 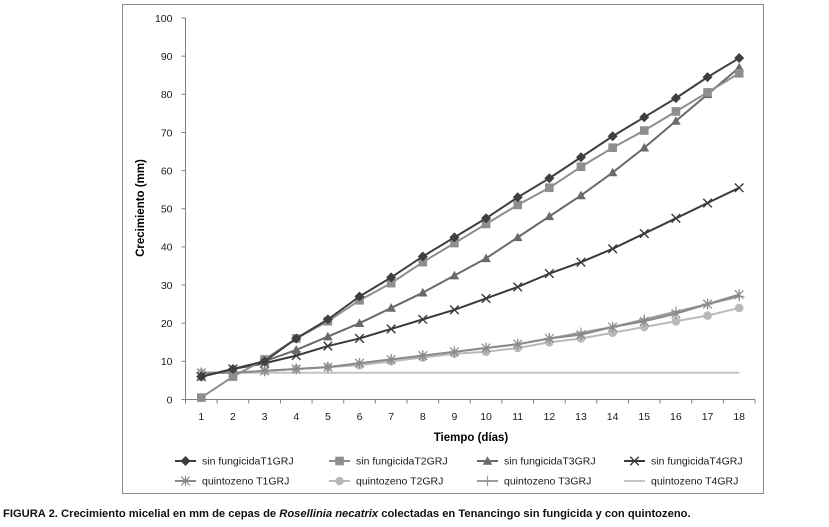 I want to click on x-tick-label: 5, so click(x=328, y=417).